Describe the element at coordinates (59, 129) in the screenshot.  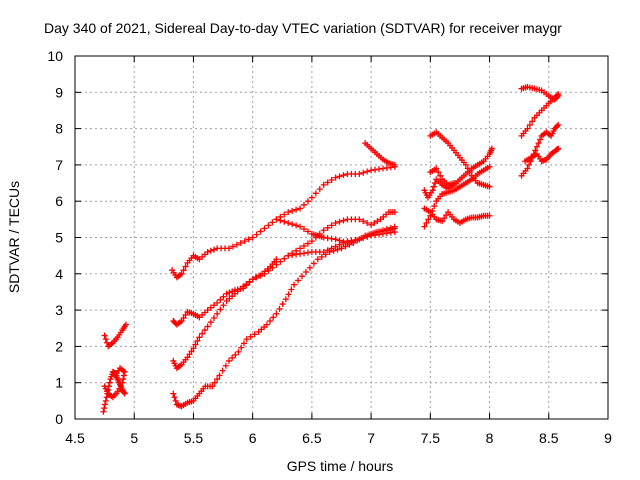
I see `y-tick-label: 8` at that location.